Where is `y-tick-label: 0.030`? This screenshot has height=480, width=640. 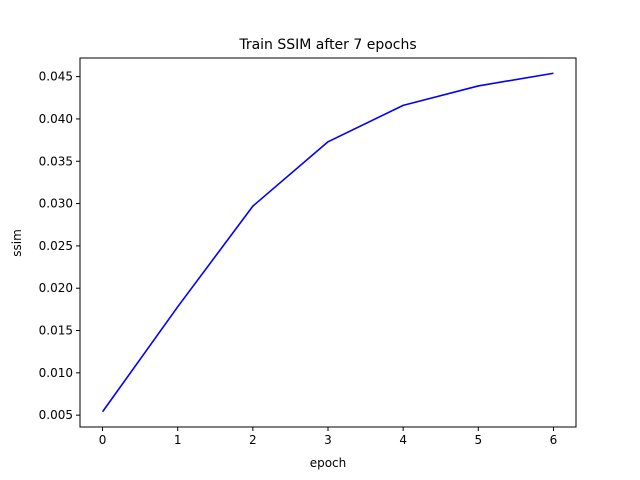
y-tick-label: 0.030 is located at coordinates (56, 204).